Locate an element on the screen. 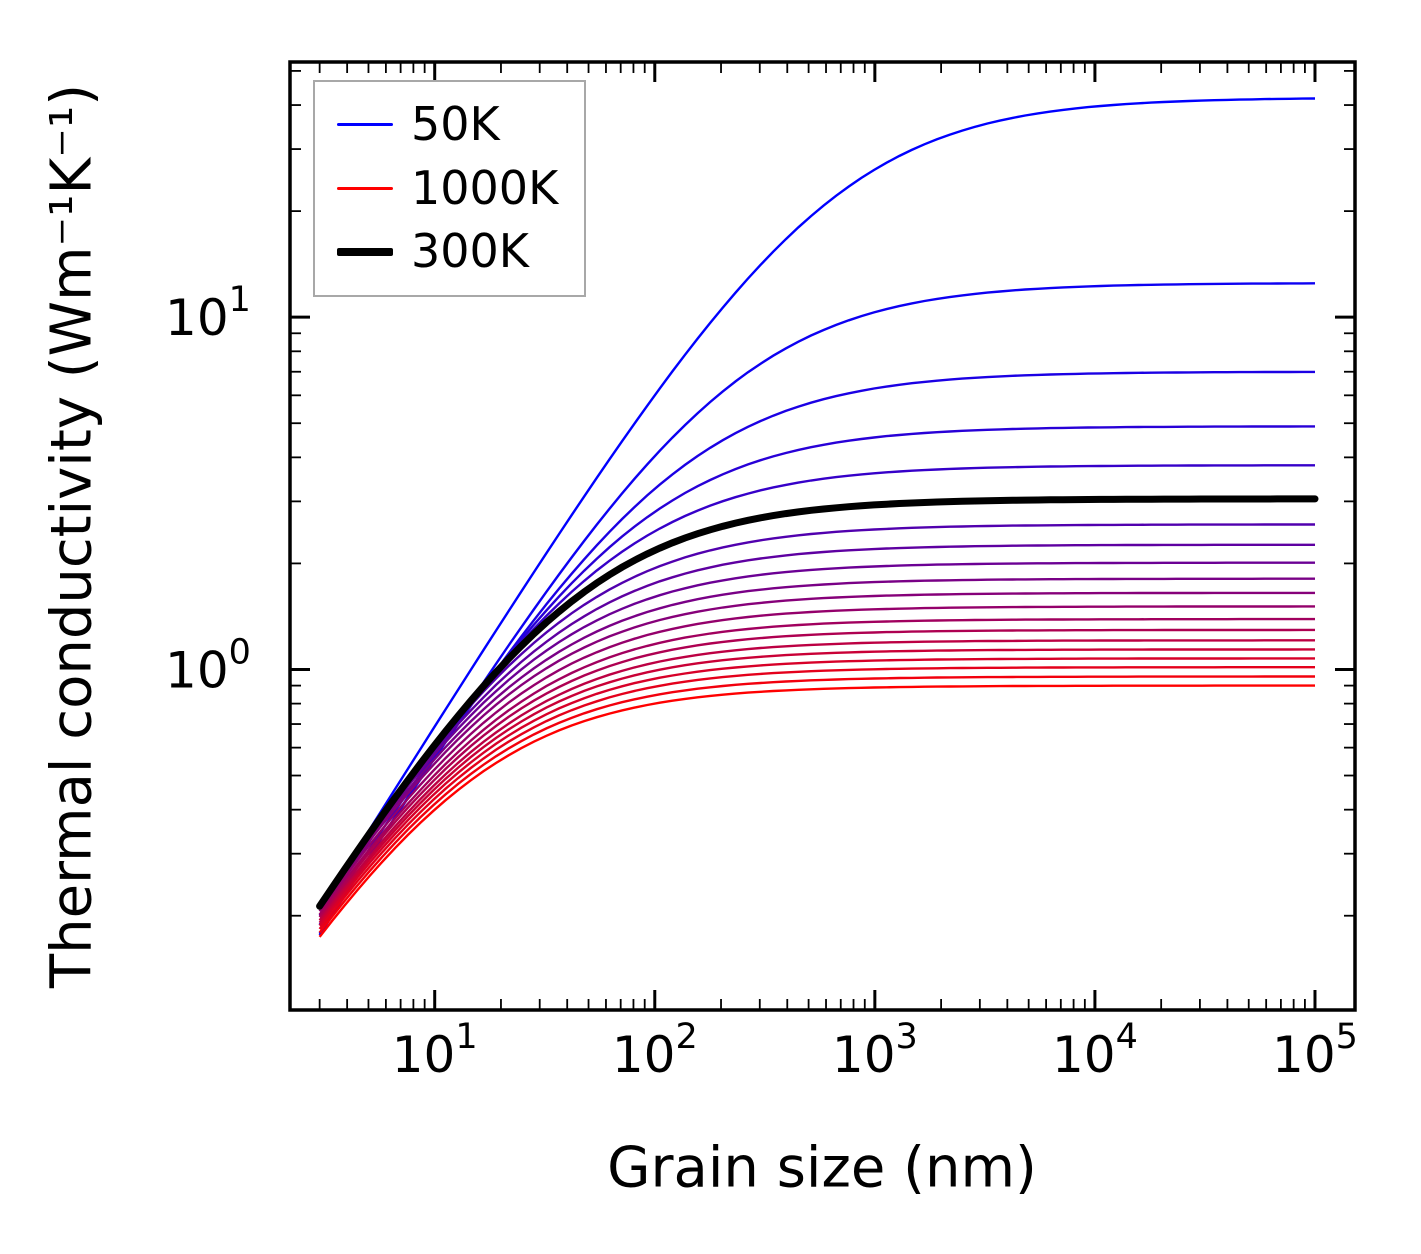 Image resolution: width=1421 pixels, height=1254 pixels. curve-900K is located at coordinates (816, 798).